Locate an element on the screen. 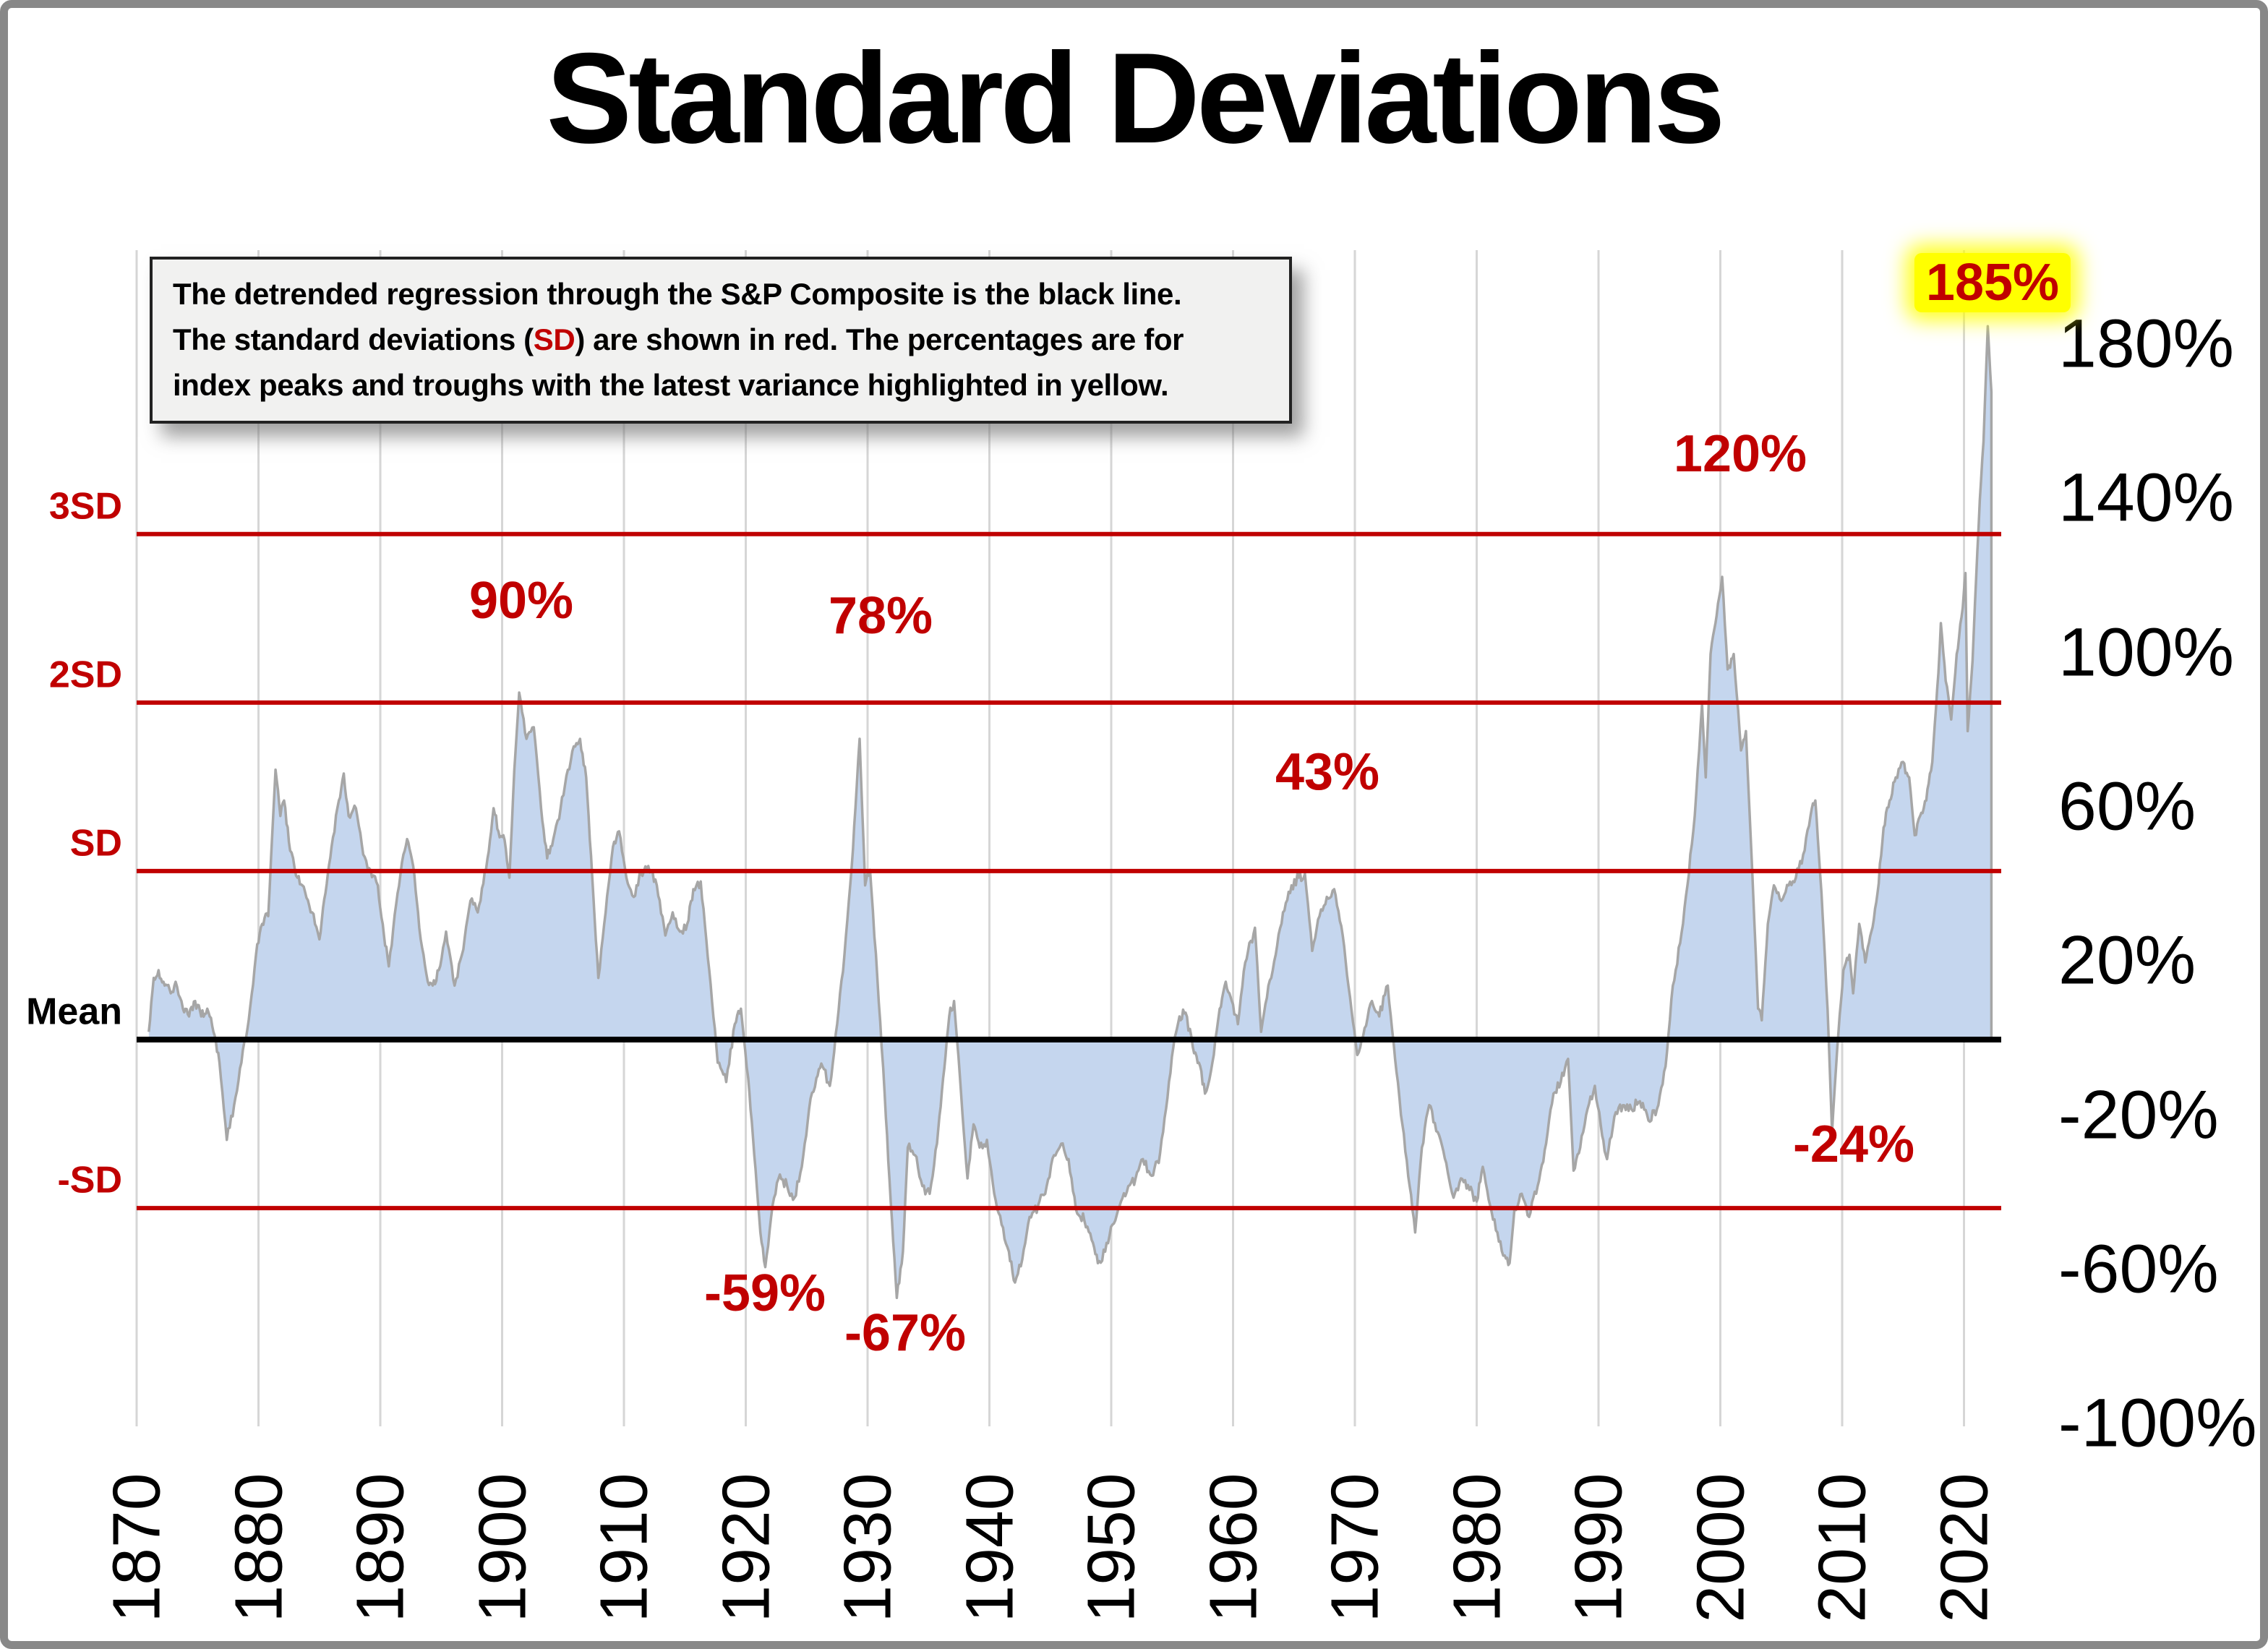 The height and width of the screenshot is (1649, 2268). year-tick-1960: 1960 is located at coordinates (1232, 1548).